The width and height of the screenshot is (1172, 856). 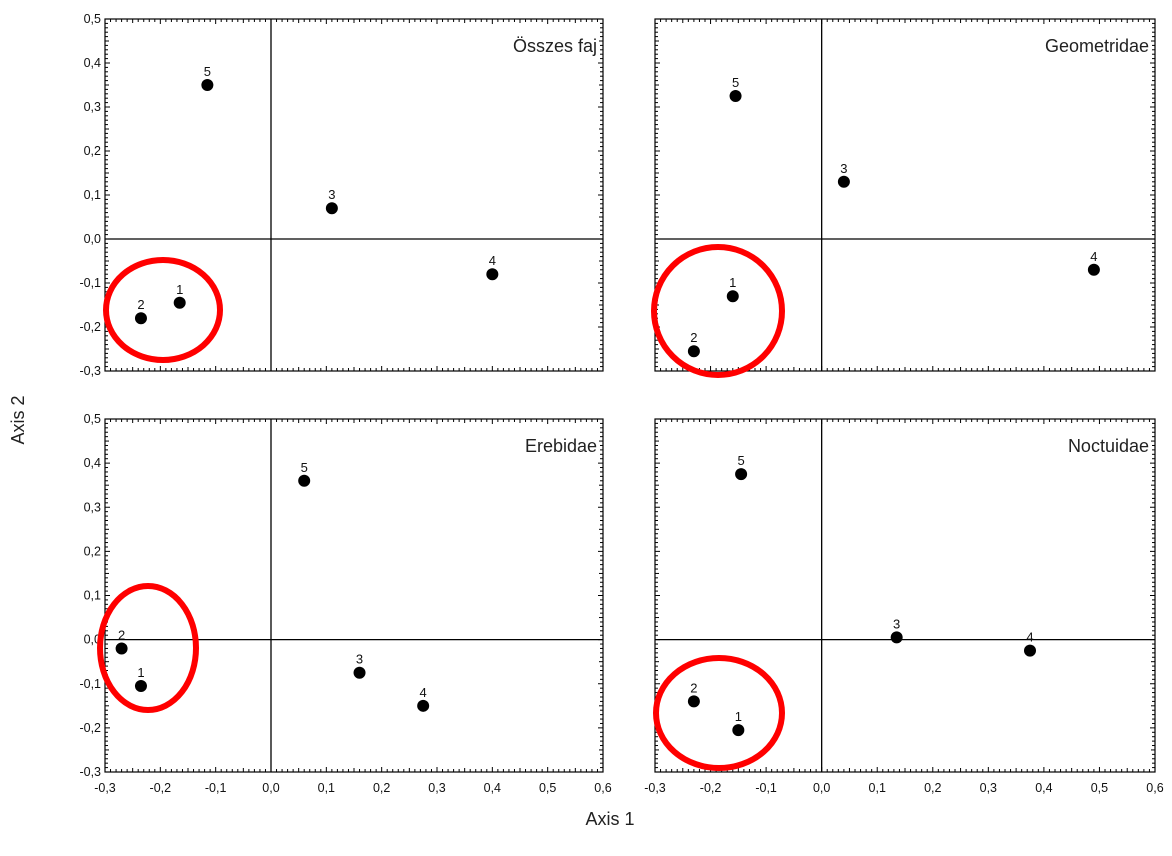 I want to click on x-axis-title: Axis 1, so click(x=609, y=819).